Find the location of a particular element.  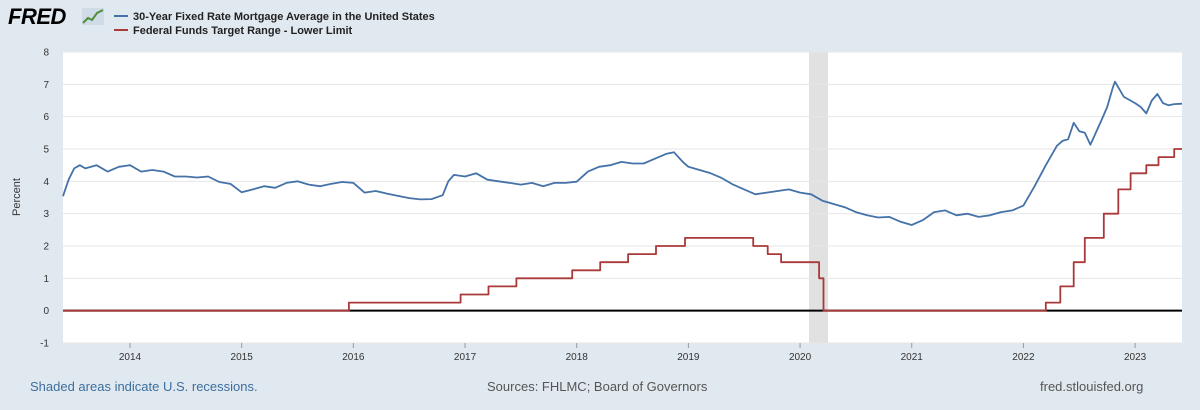

y-axis: -1 0 1 2 3 4 5 6 7 8 is located at coordinates (44, 199).